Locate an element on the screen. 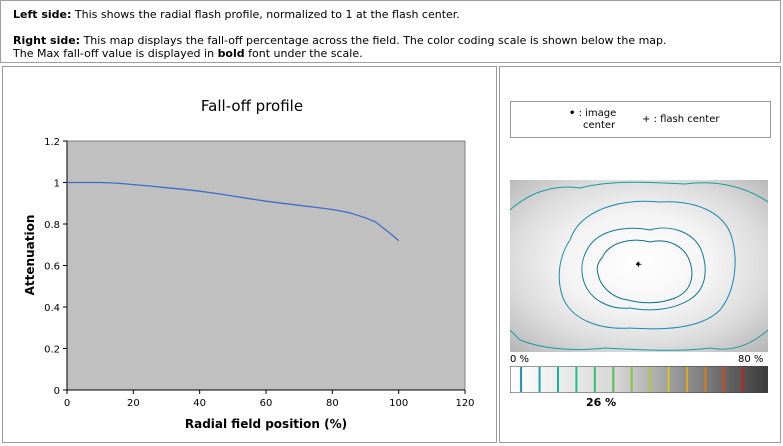 This screenshot has height=446, width=783. x-tick-label: 60 is located at coordinates (266, 403).